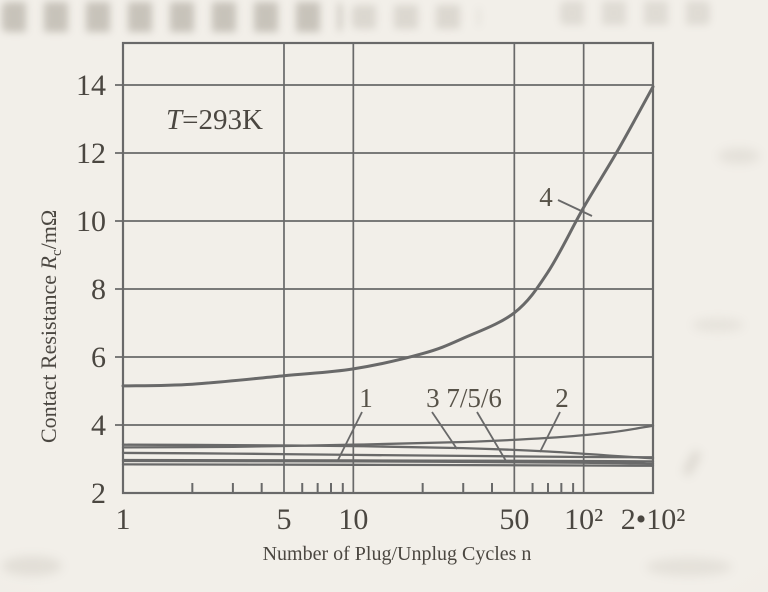 The image size is (768, 592). I want to click on y-tick-label-12: 12, so click(91, 153).